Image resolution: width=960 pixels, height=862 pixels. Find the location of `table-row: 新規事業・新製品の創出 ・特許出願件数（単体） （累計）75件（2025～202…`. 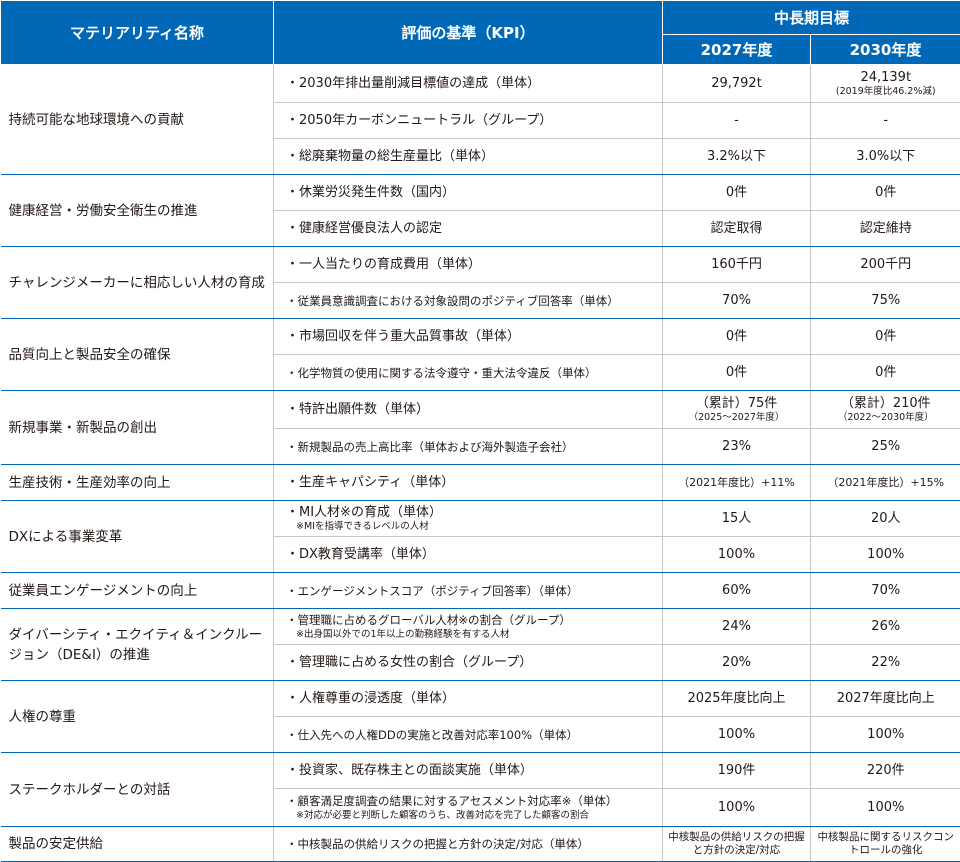

table-row: 新規事業・新製品の創出 ・特許出願件数（単体） （累計）75件（2025～202… is located at coordinates (480, 410).